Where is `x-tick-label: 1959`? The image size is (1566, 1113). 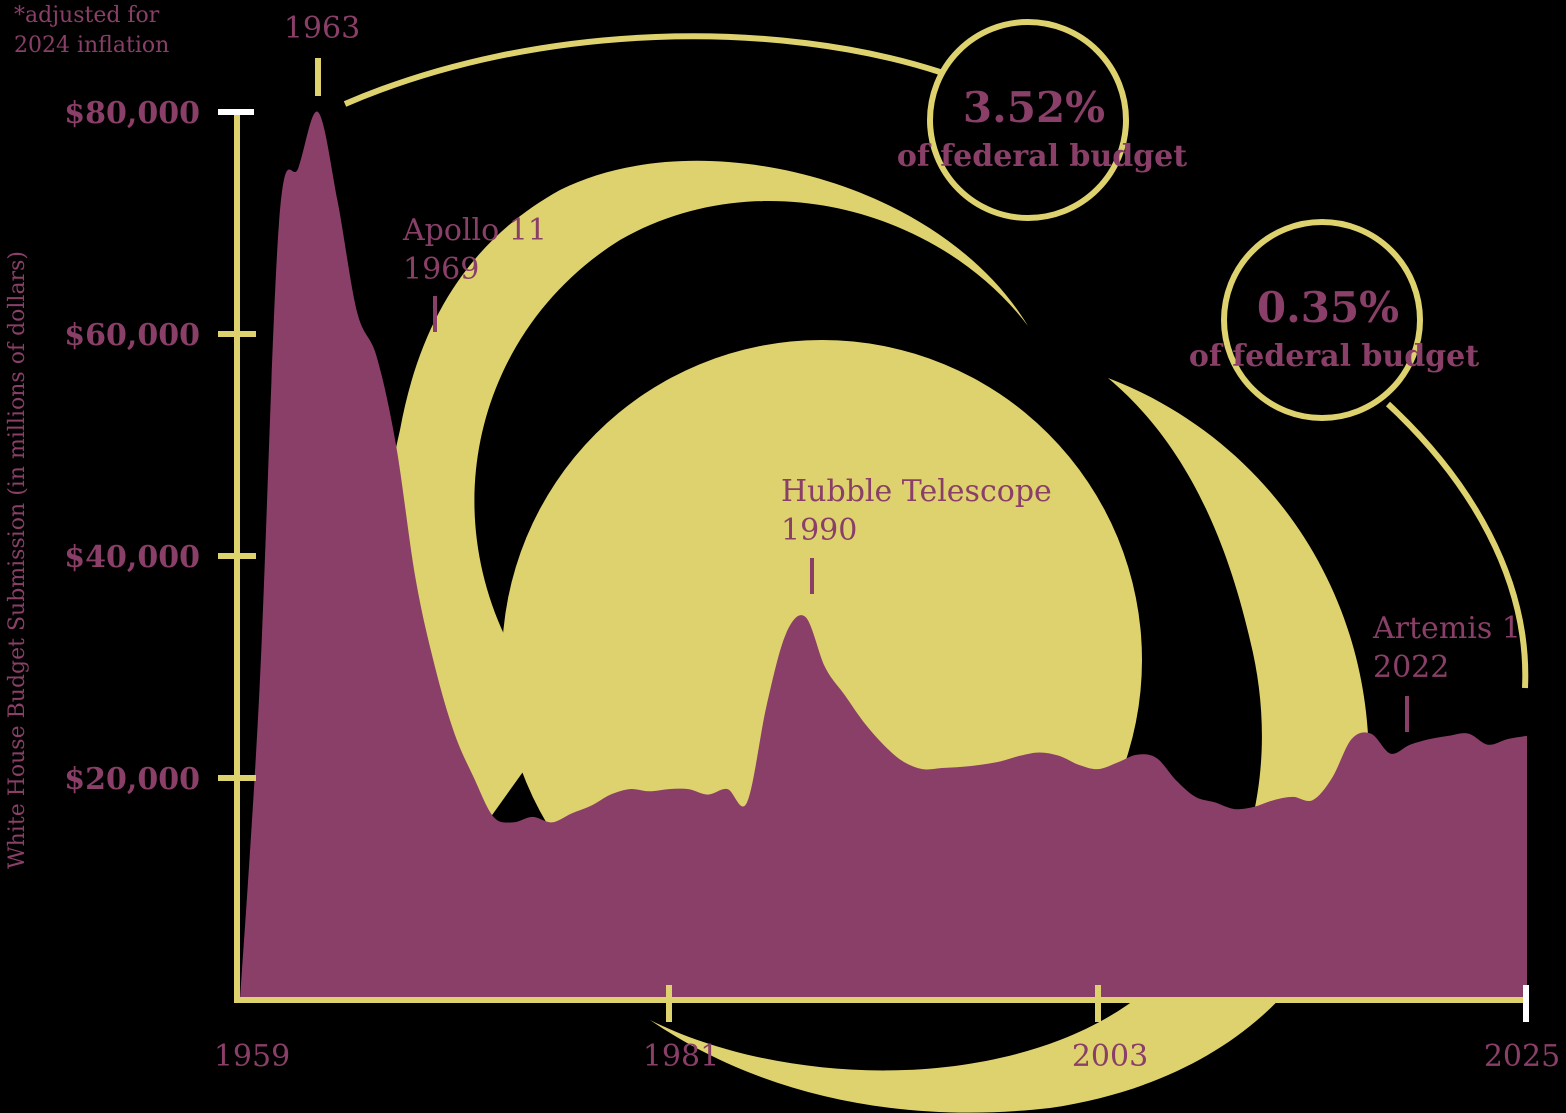 x-tick-label: 1959 is located at coordinates (252, 1056).